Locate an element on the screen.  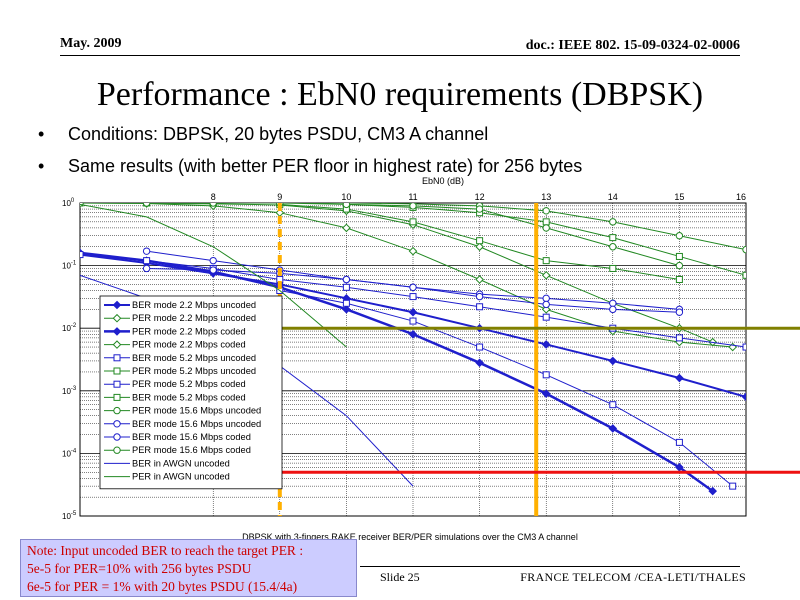
y-tick-label: 10⁻³ is located at coordinates (69, 391).